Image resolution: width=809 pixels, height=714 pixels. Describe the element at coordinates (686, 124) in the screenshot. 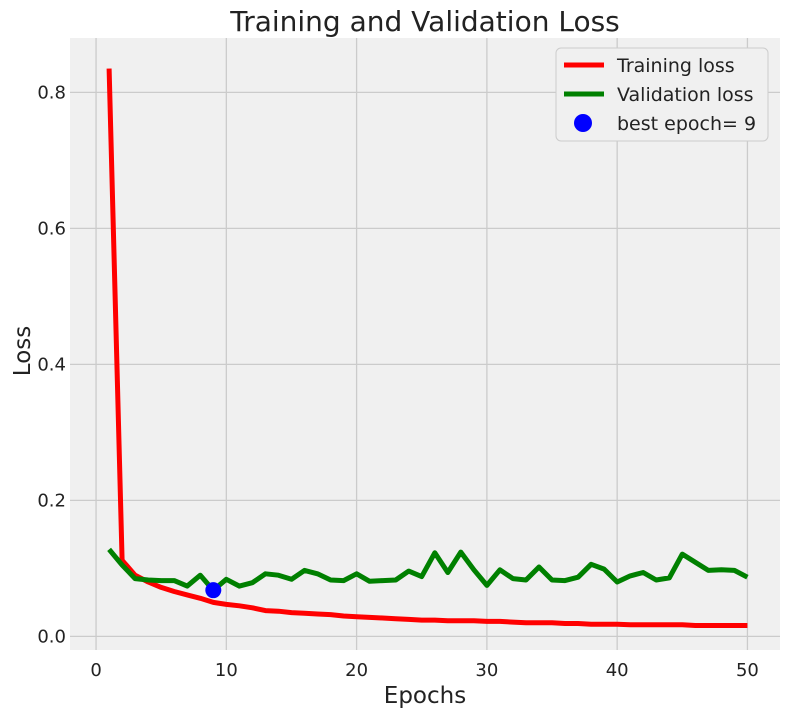

I see `legend-label-best-epoch: best epoch= 9` at that location.